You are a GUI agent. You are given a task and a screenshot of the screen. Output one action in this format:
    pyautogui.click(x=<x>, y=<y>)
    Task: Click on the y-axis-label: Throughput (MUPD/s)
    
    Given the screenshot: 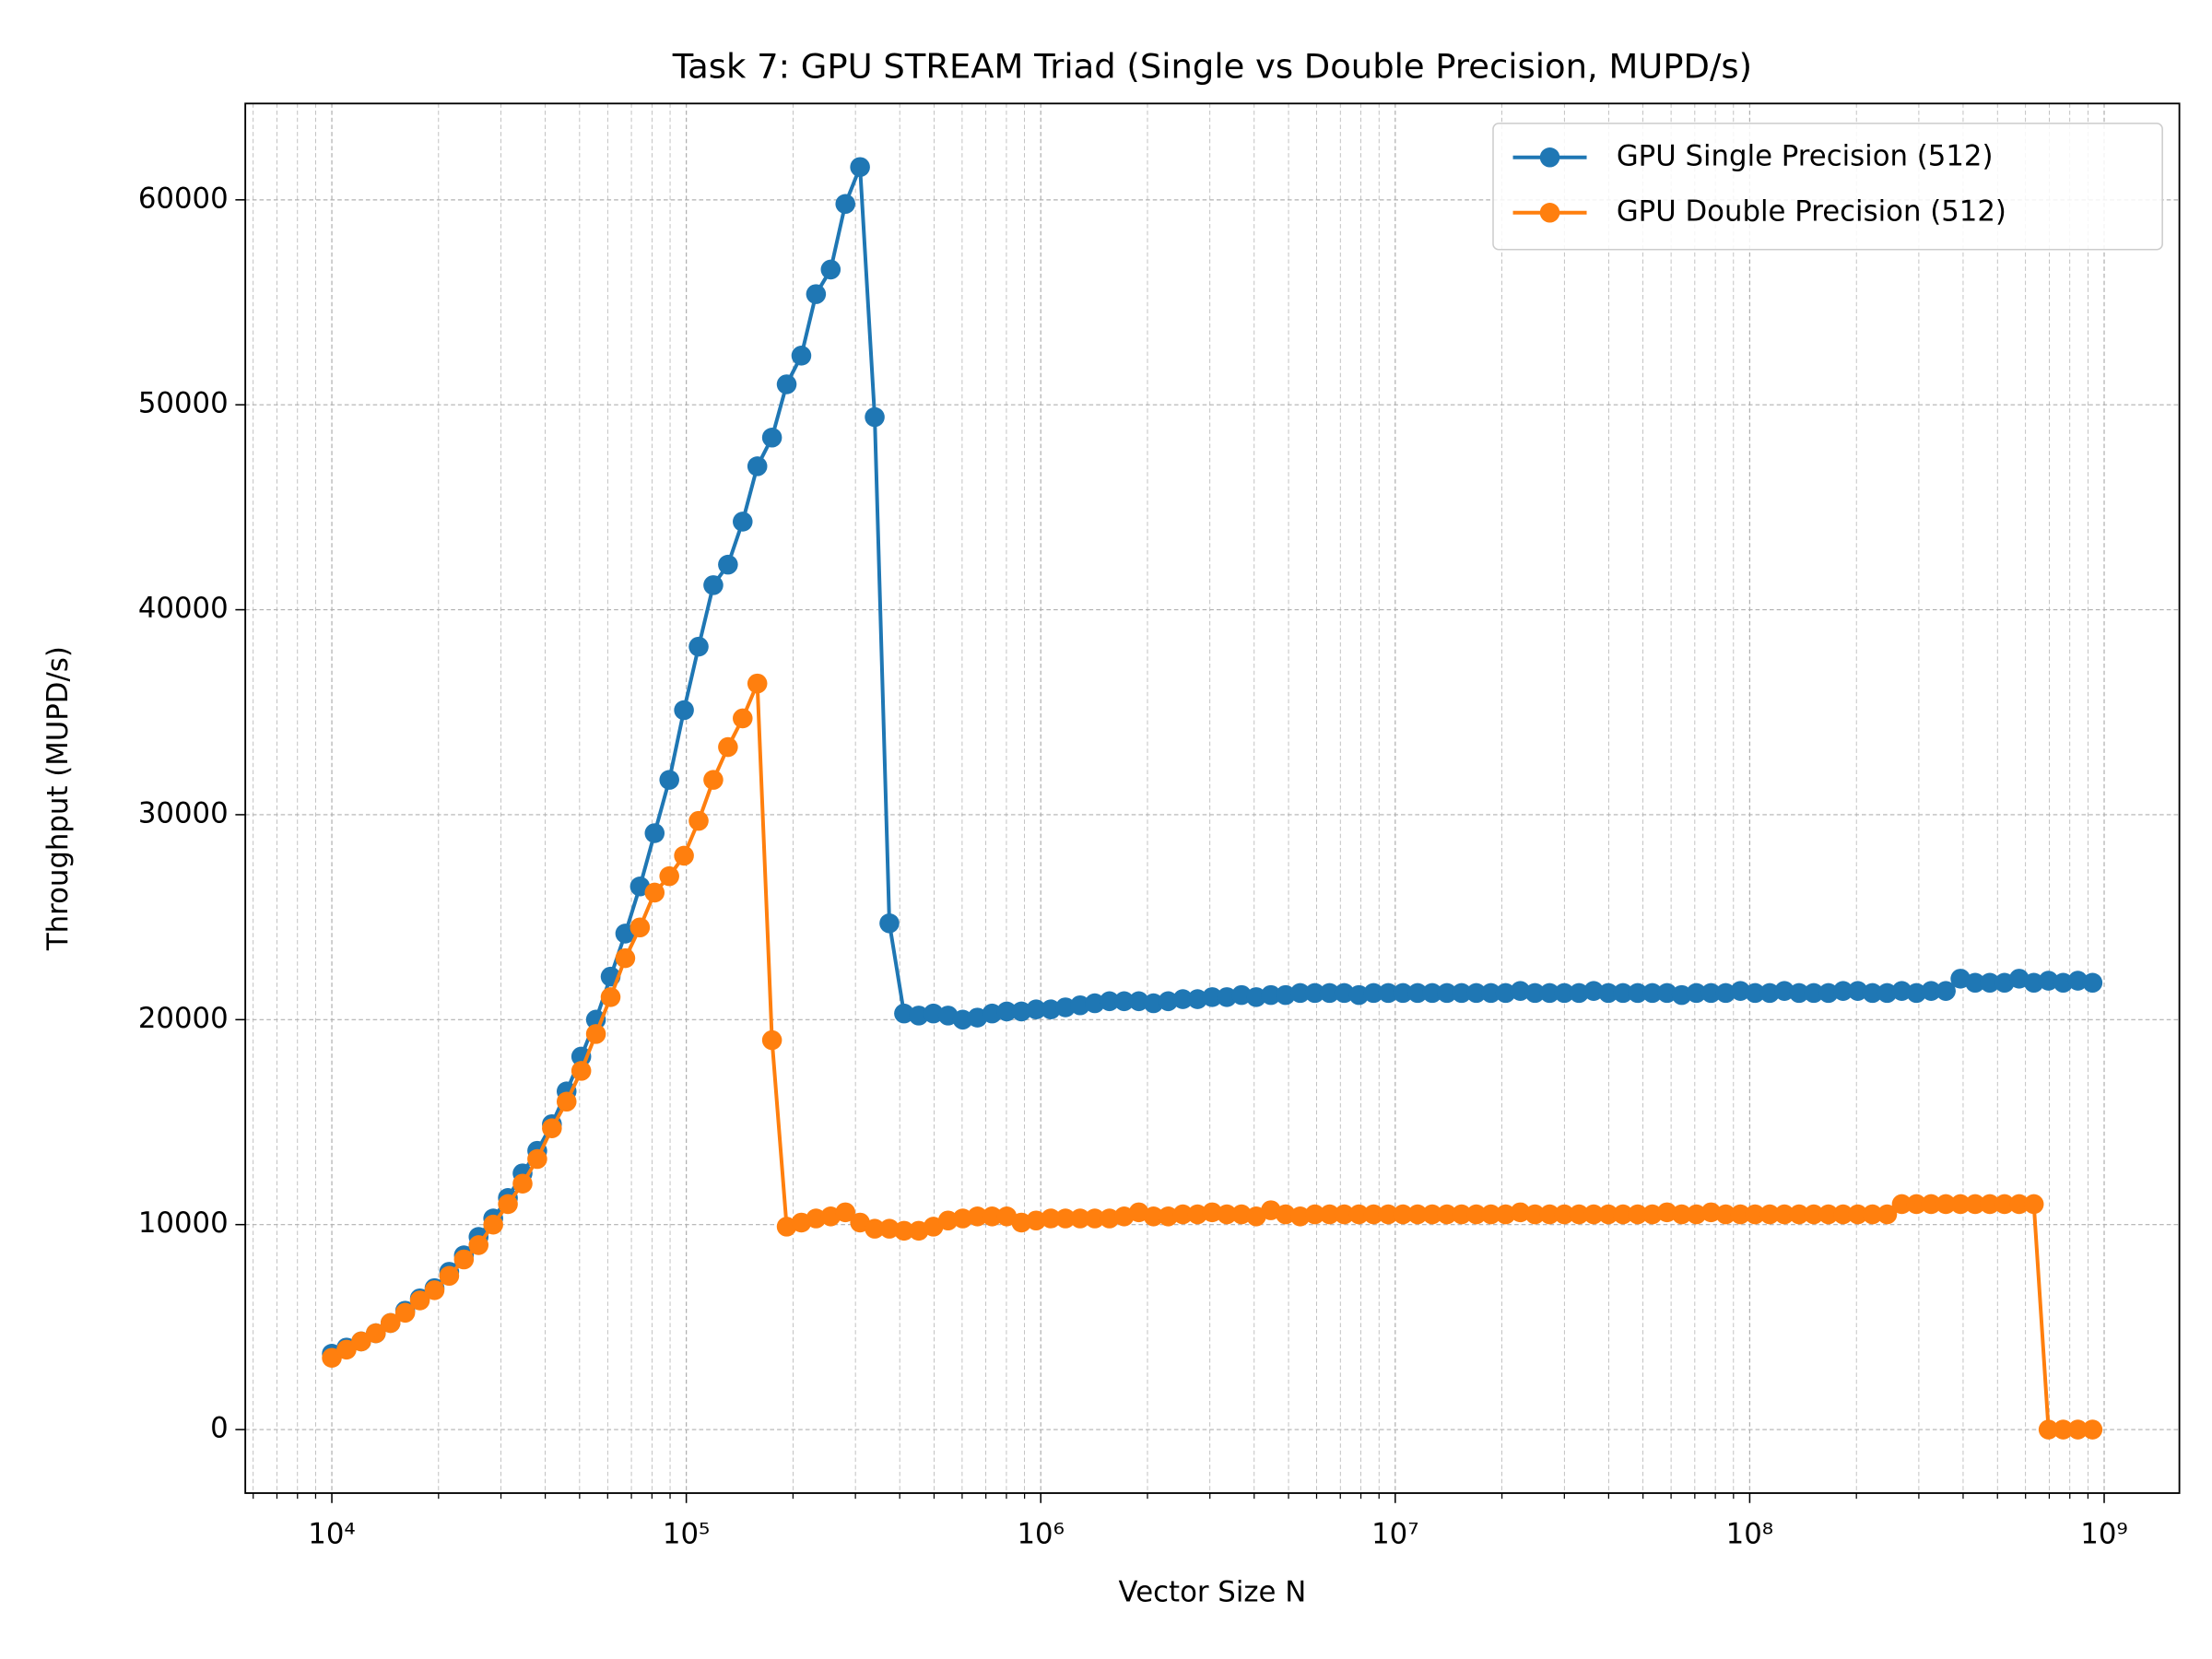 What is the action you would take?
    pyautogui.click(x=58, y=798)
    